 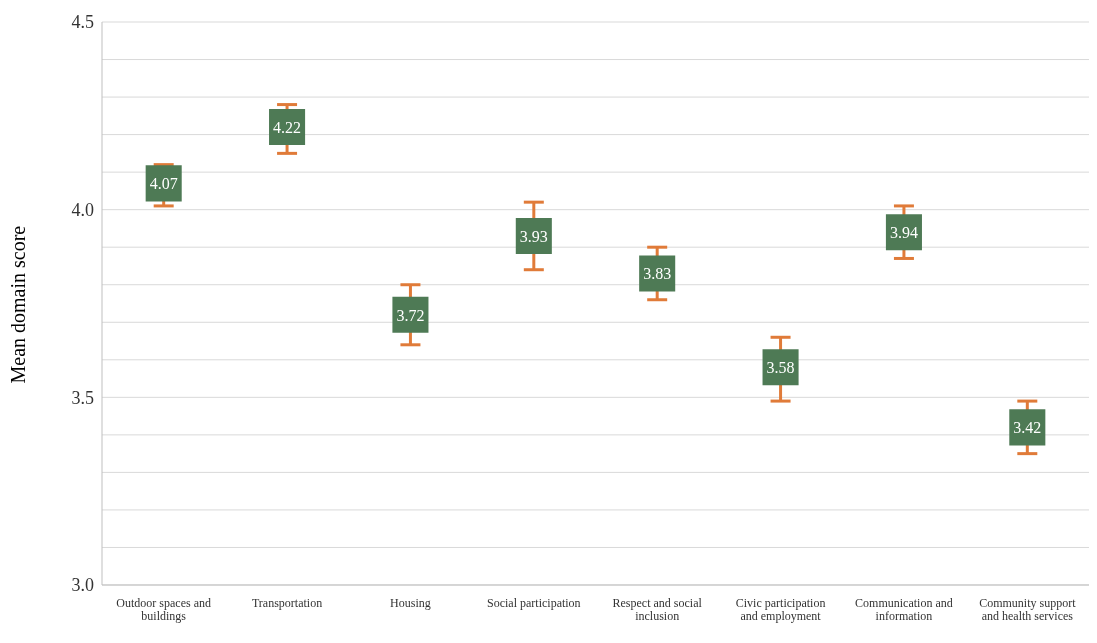 I want to click on data-label: 4.07, so click(x=163, y=184).